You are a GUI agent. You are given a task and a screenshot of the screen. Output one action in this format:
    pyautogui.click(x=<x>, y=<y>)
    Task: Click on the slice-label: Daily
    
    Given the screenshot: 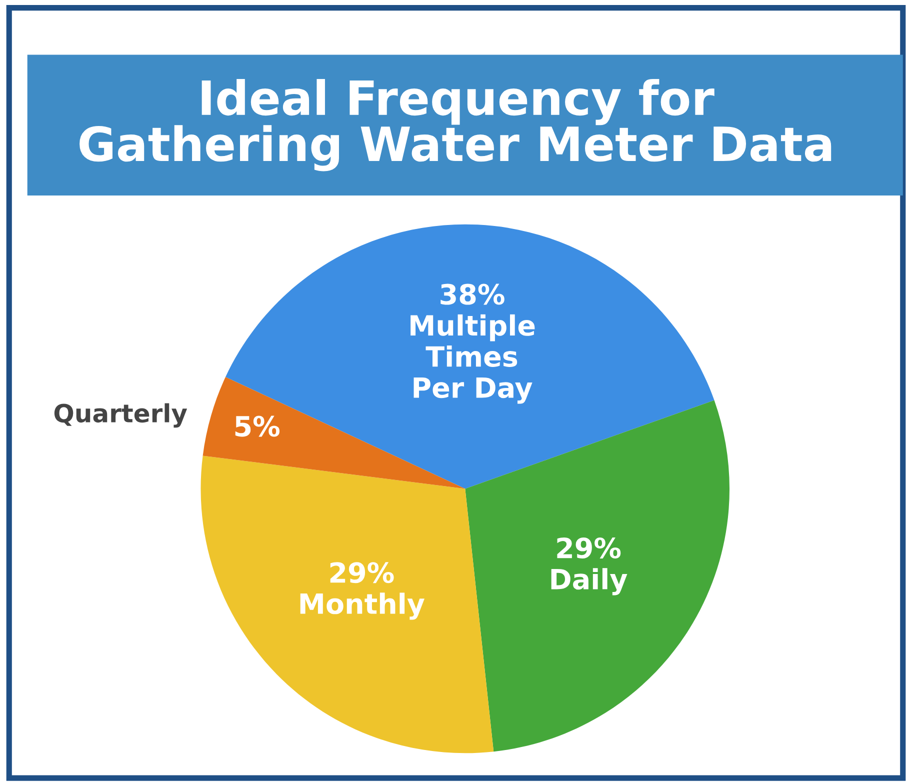 What is the action you would take?
    pyautogui.click(x=589, y=582)
    